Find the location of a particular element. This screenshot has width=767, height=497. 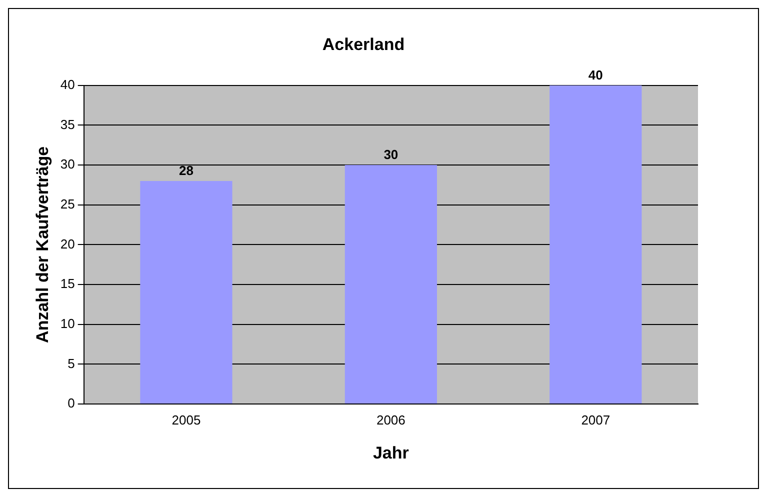

y-tick-label: 5 is located at coordinates (71, 363).